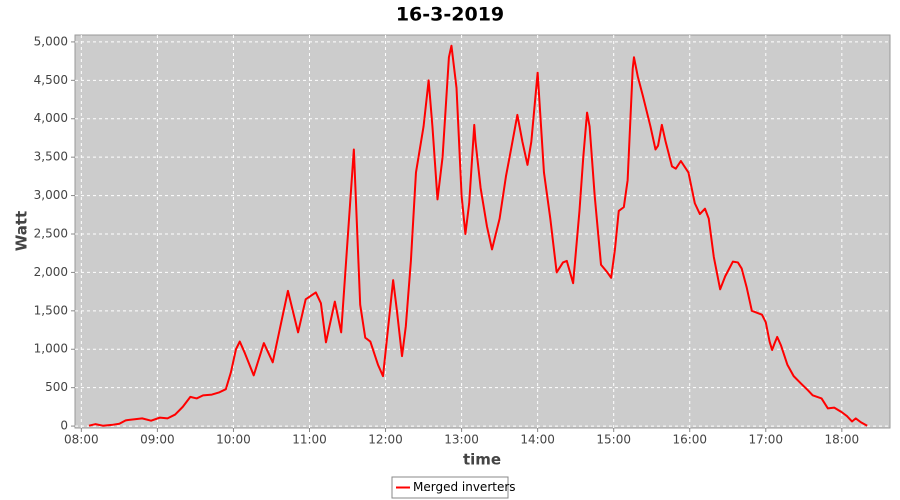 The width and height of the screenshot is (900, 500). Describe the element at coordinates (842, 440) in the screenshot. I see `x-tick-label: 18:00` at that location.